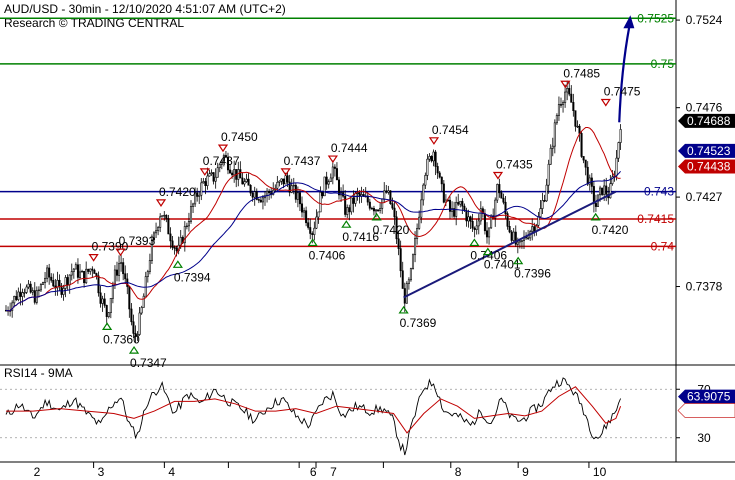  Describe the element at coordinates (239, 137) in the screenshot. I see `swing-high-label: 0.7450` at that location.